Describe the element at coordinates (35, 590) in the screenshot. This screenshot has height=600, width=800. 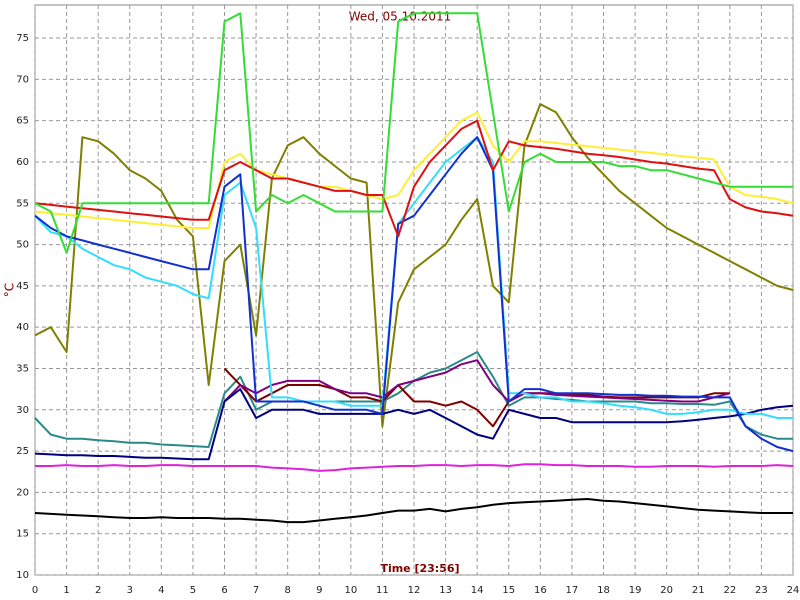
I see `x-tick-label: 0` at that location.